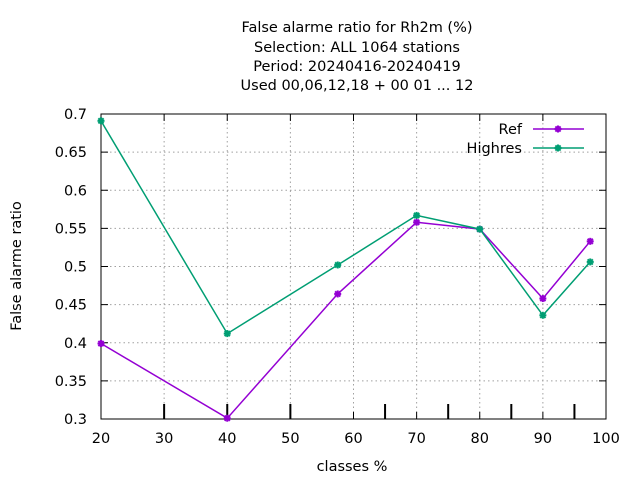 The height and width of the screenshot is (480, 640). What do you see at coordinates (494, 149) in the screenshot?
I see `legend-label-highres: Highres` at bounding box center [494, 149].